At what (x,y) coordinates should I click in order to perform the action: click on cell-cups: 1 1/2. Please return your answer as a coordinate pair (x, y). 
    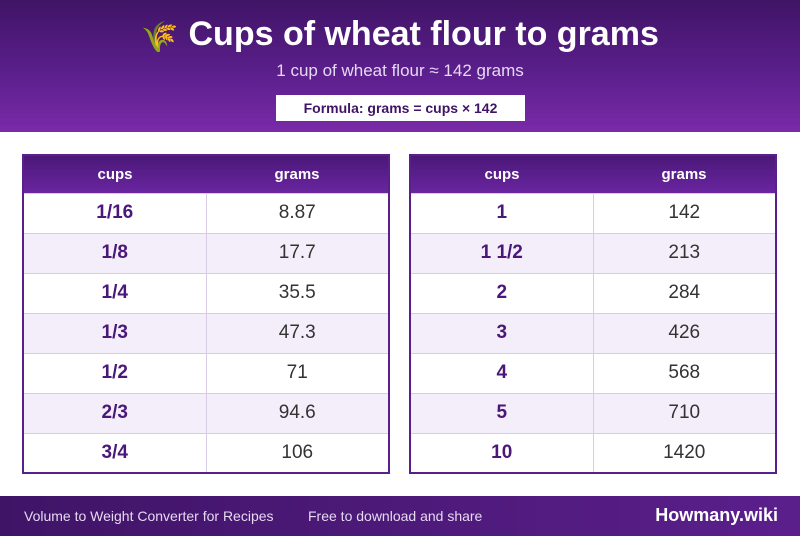
    Looking at the image, I should click on (502, 252).